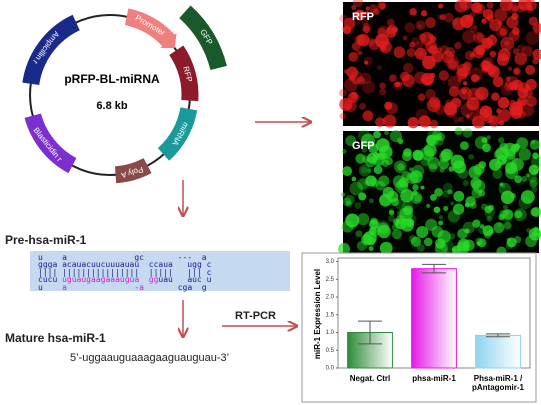  Describe the element at coordinates (177, 134) in the screenshot. I see `plasmid-feature` at that location.